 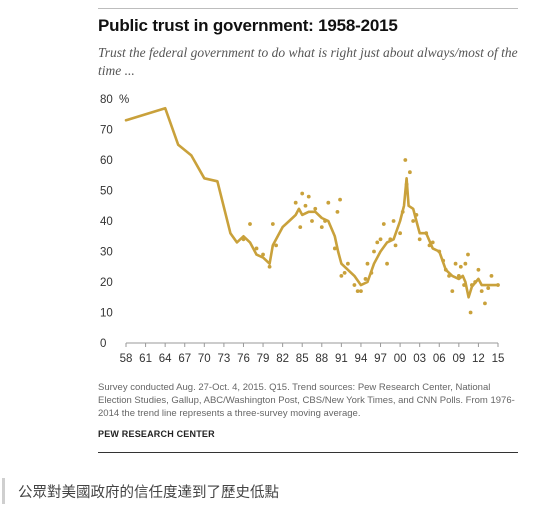 I want to click on x-tick-label: 85, so click(x=302, y=359).